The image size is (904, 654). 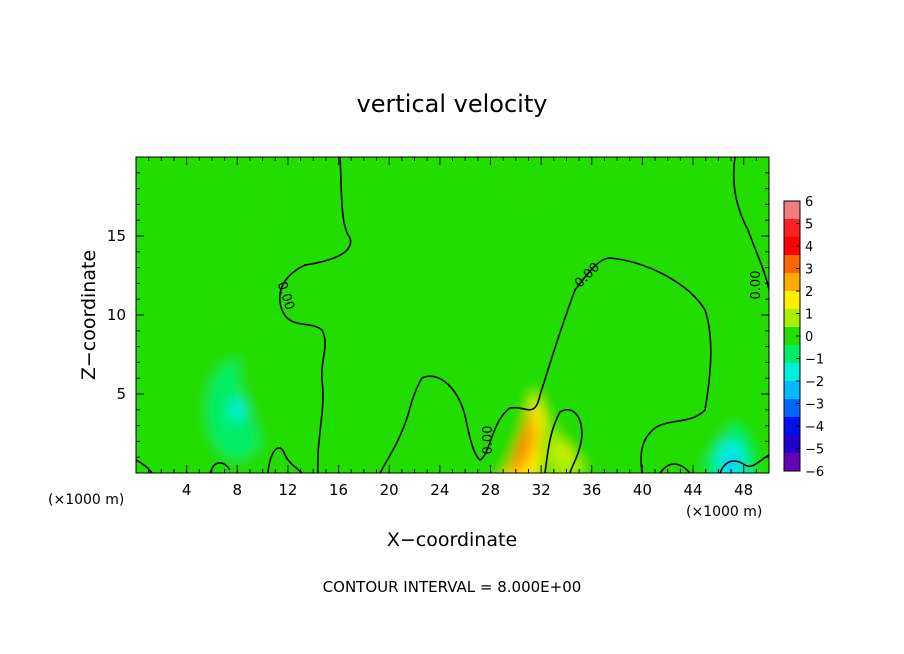 What do you see at coordinates (803, 337) in the screenshot?
I see `colorbar: 6 5 4 3 2 1 0 −1 −2 −3 −4 −5 −6` at bounding box center [803, 337].